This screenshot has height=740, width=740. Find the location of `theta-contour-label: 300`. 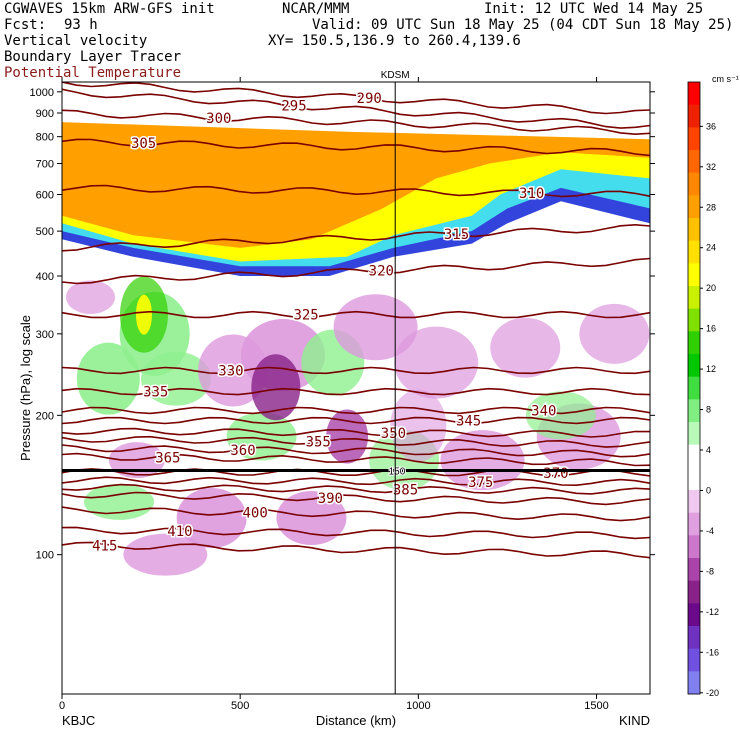

theta-contour-label: 300 is located at coordinates (218, 119).